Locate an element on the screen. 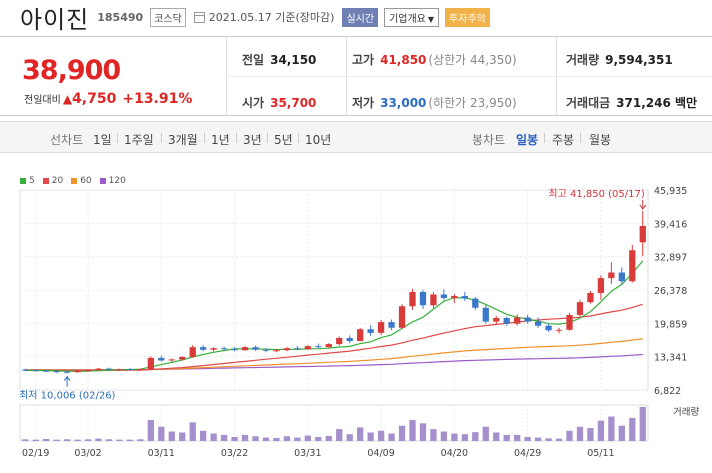 The height and width of the screenshot is (473, 712). tab-5year: 5년 is located at coordinates (283, 140).